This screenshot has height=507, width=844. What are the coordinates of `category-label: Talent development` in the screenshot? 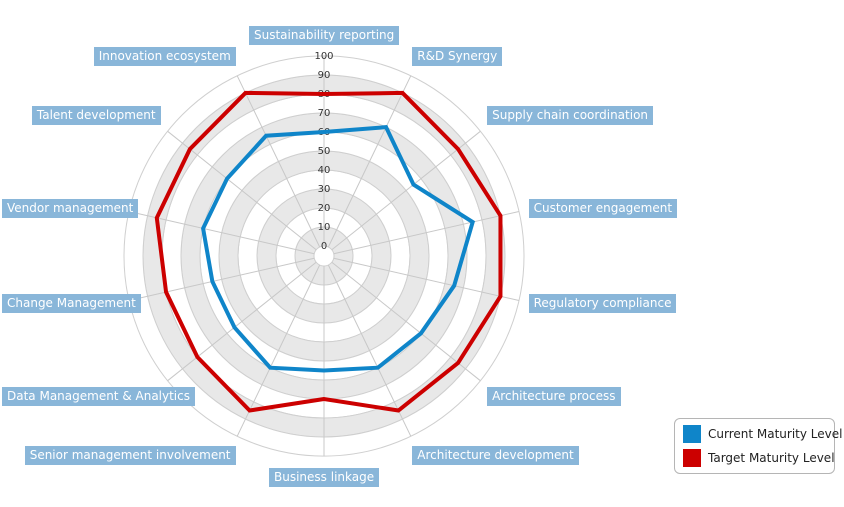 It's located at (96, 116).